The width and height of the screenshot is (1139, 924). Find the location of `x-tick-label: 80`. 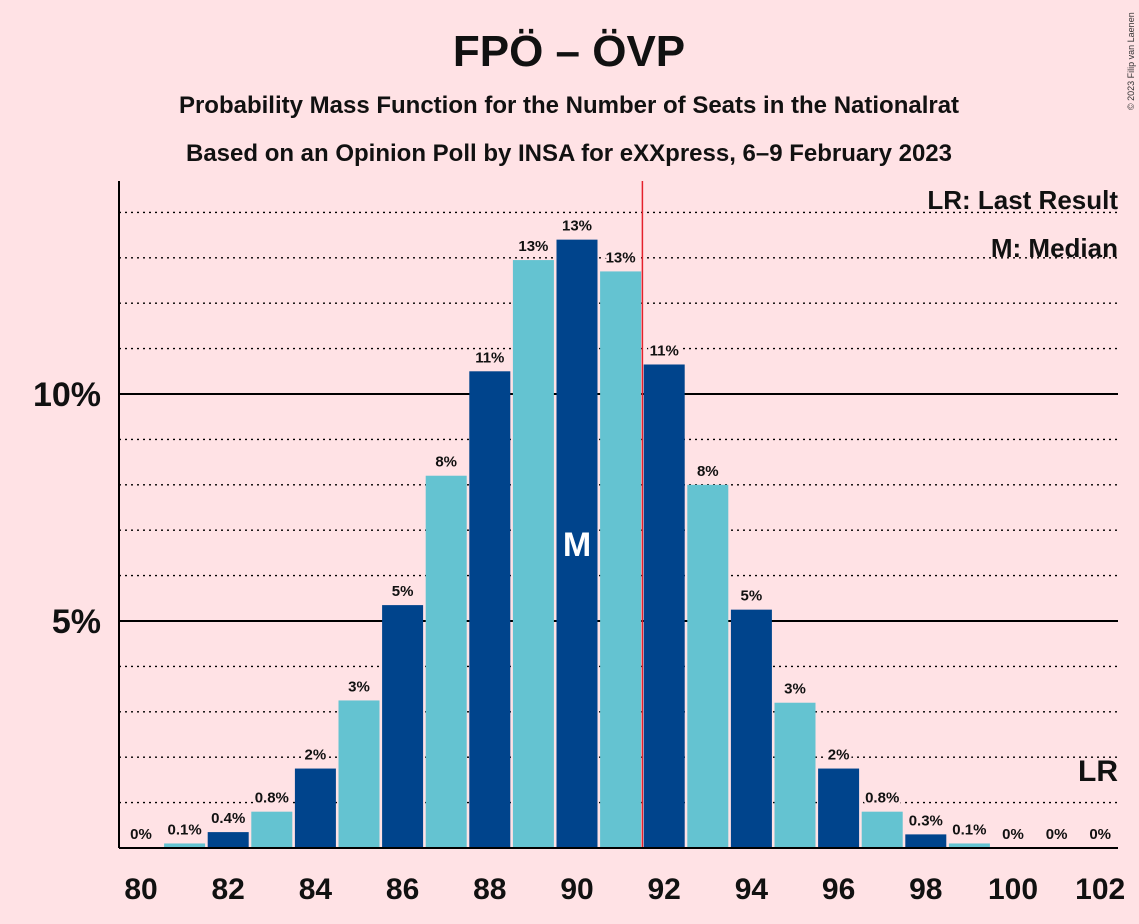

x-tick-label: 80 is located at coordinates (140, 889).